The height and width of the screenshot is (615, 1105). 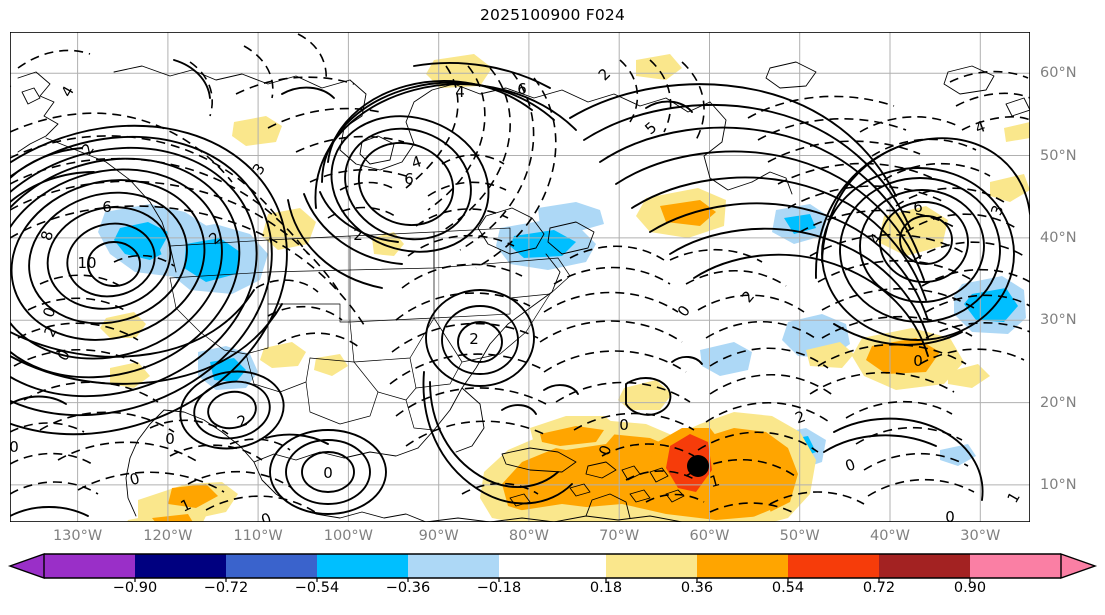 What do you see at coordinates (348, 536) in the screenshot?
I see `lon-tick-3: 100°W` at bounding box center [348, 536].